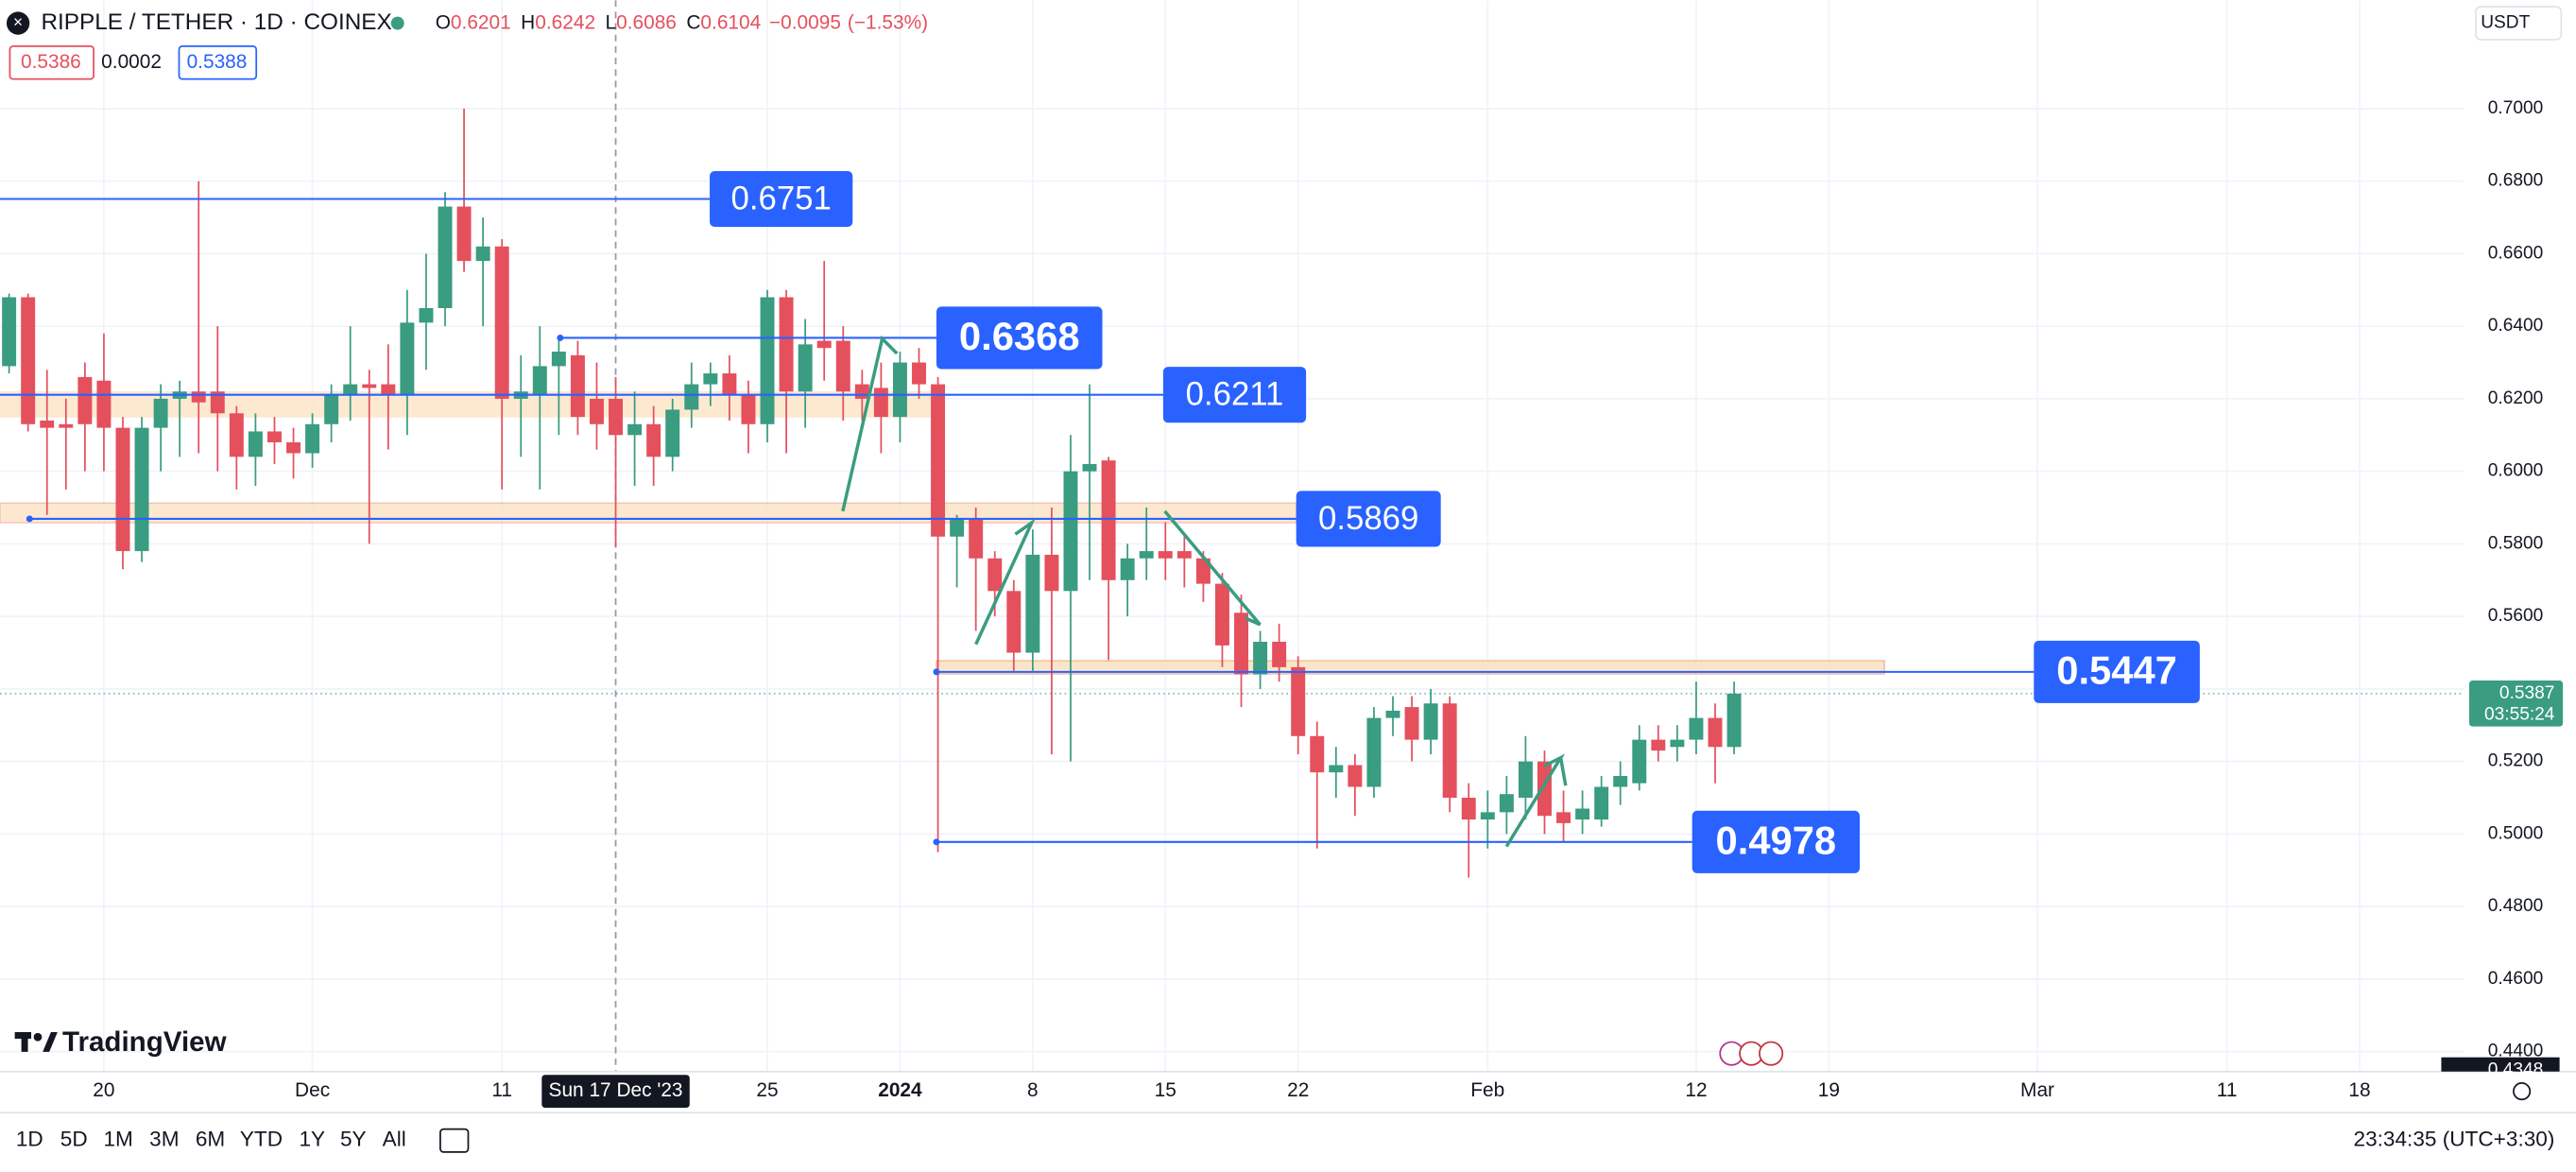 The height and width of the screenshot is (1172, 2576). Describe the element at coordinates (74, 1139) in the screenshot. I see `range-button: 5D` at that location.